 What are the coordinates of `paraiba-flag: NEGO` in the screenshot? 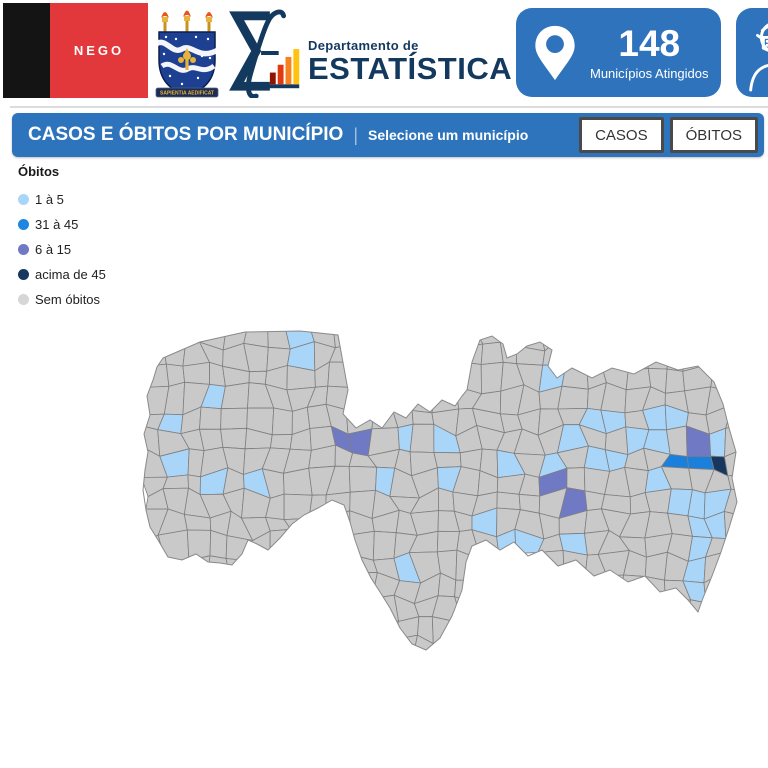 It's located at (75, 50).